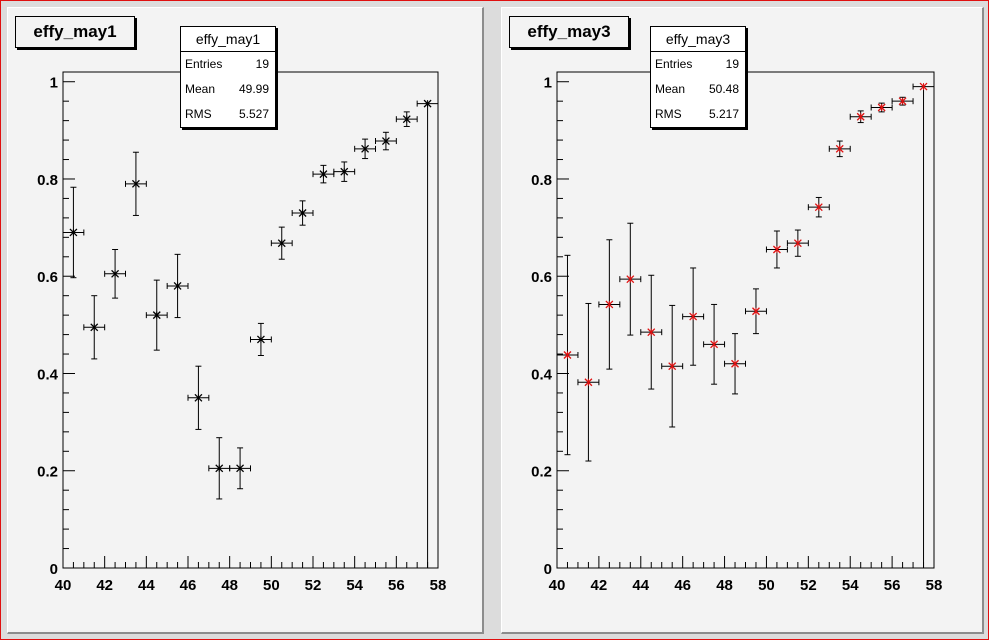 This screenshot has height=640, width=989. I want to click on chart-title: effy_may1, so click(75, 32).